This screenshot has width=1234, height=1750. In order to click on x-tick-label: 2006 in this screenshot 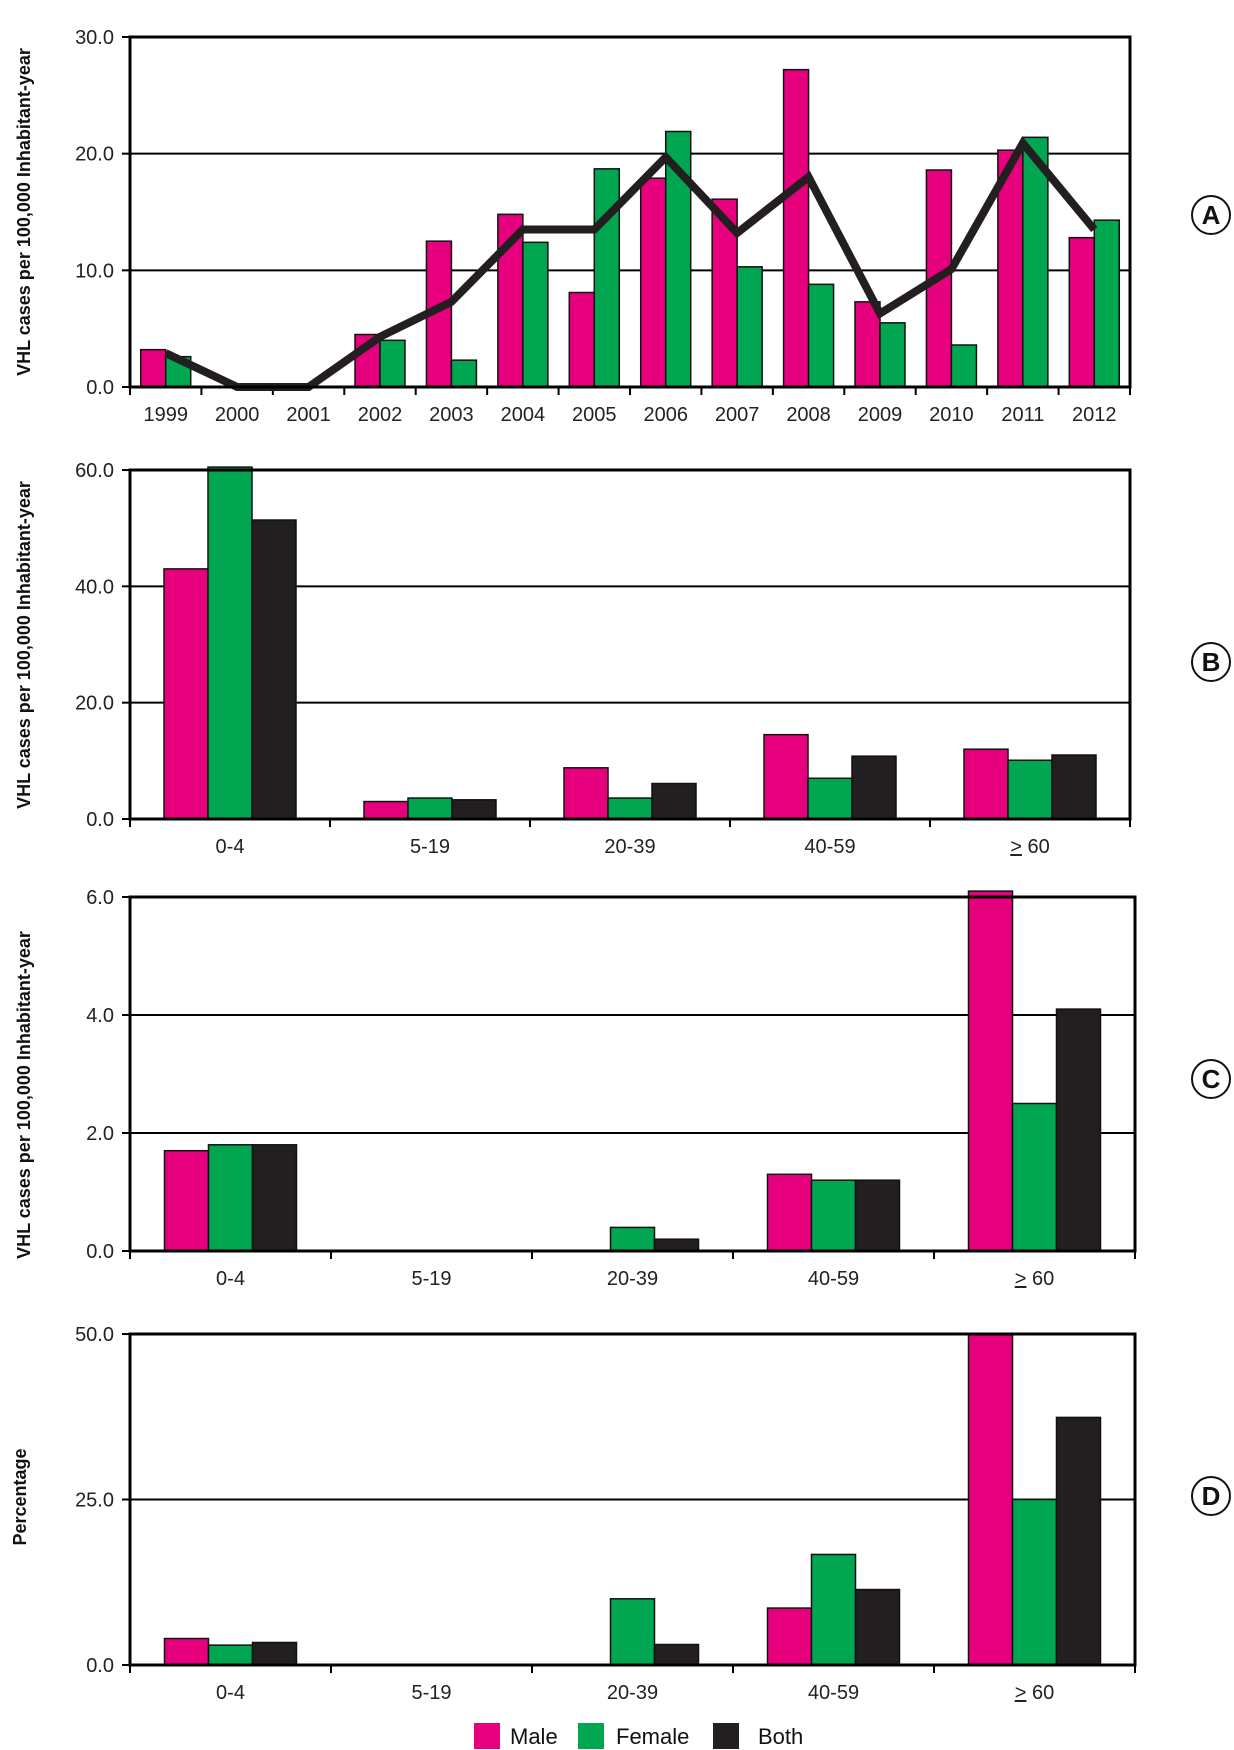, I will do `click(665, 415)`.